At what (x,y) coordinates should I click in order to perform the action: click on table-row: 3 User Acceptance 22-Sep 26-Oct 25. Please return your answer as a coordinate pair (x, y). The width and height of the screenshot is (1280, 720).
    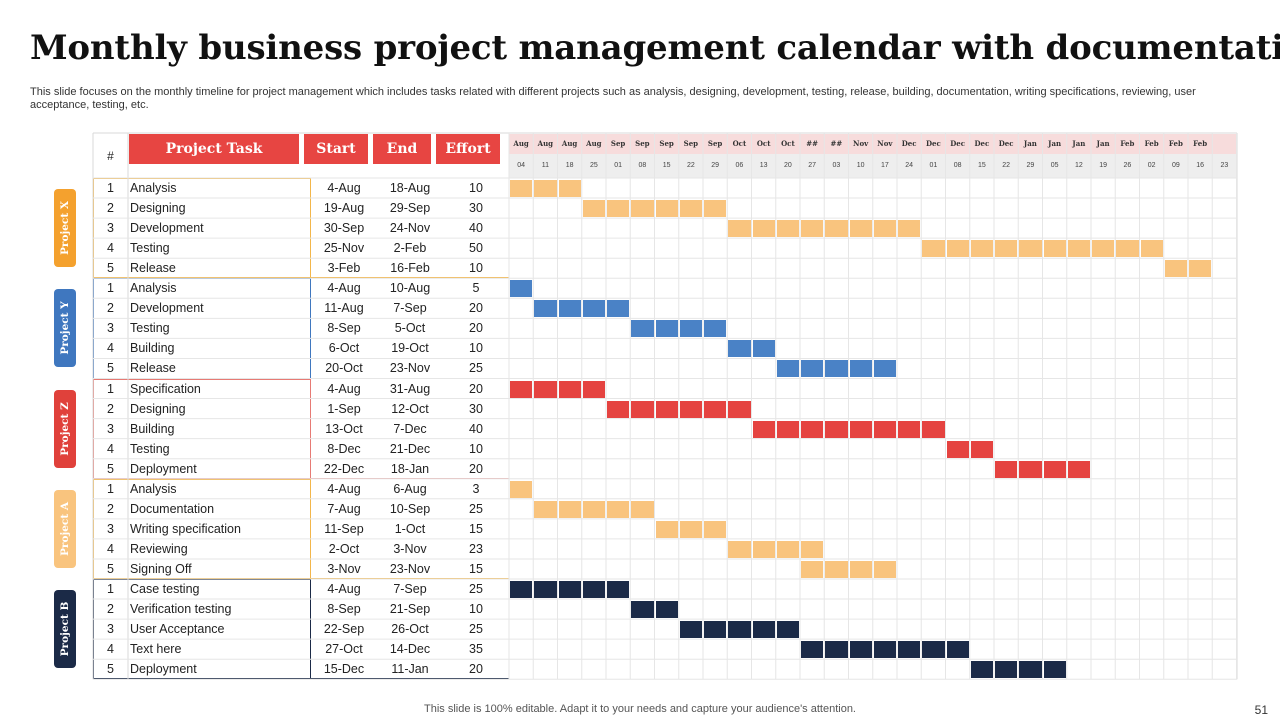
    Looking at the image, I should click on (664, 629).